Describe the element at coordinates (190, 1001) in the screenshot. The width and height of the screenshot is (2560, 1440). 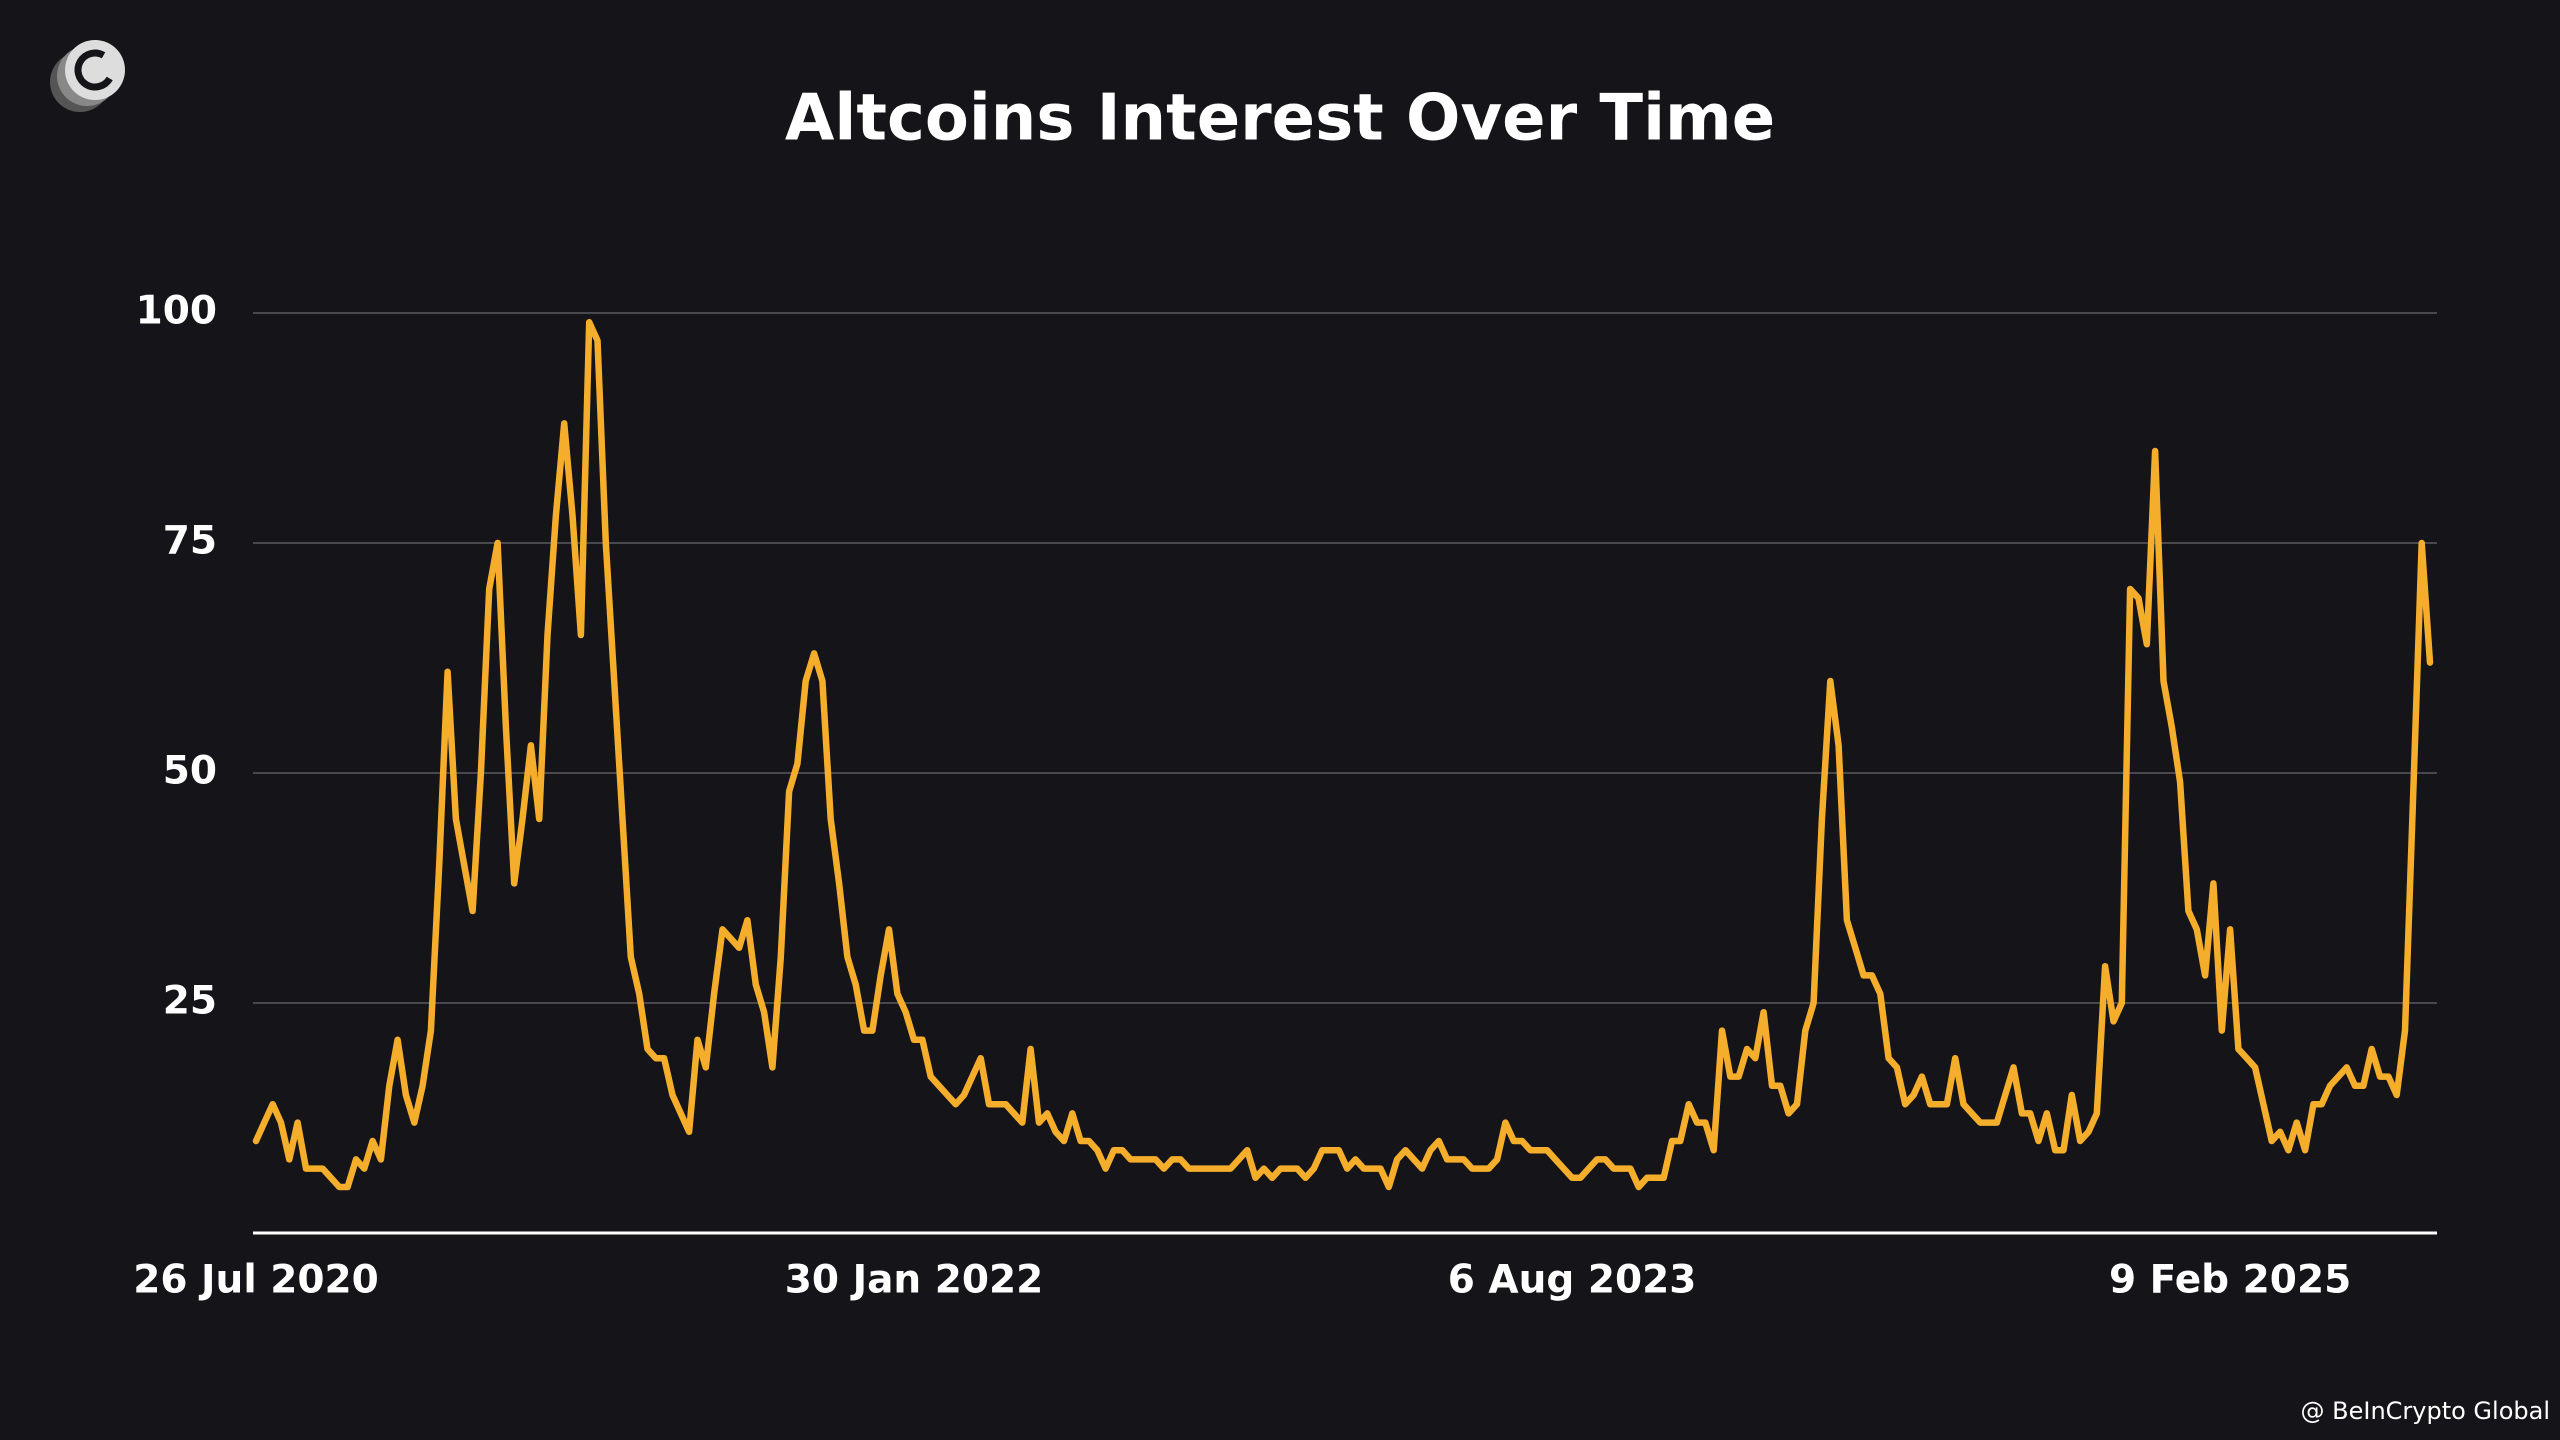
I see `y-tick-label: 25` at that location.